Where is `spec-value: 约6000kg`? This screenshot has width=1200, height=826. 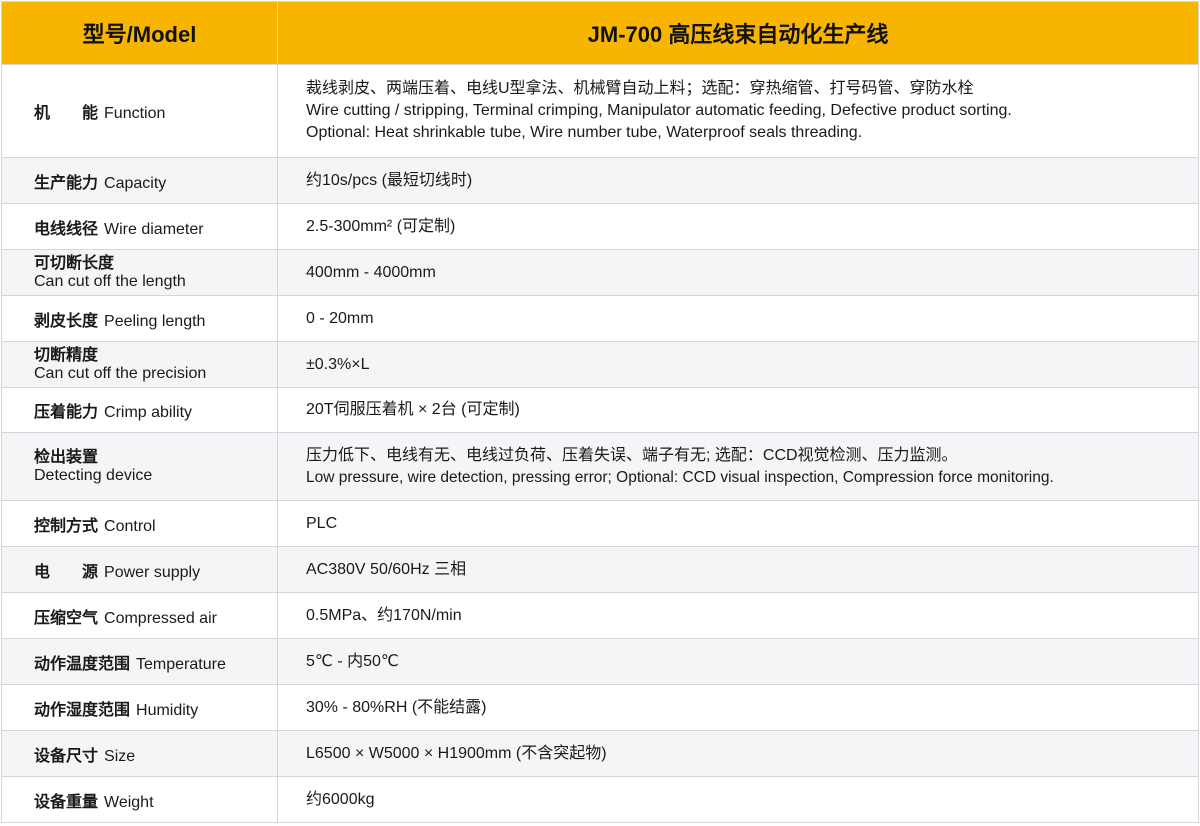
spec-value: 约6000kg is located at coordinates (738, 799).